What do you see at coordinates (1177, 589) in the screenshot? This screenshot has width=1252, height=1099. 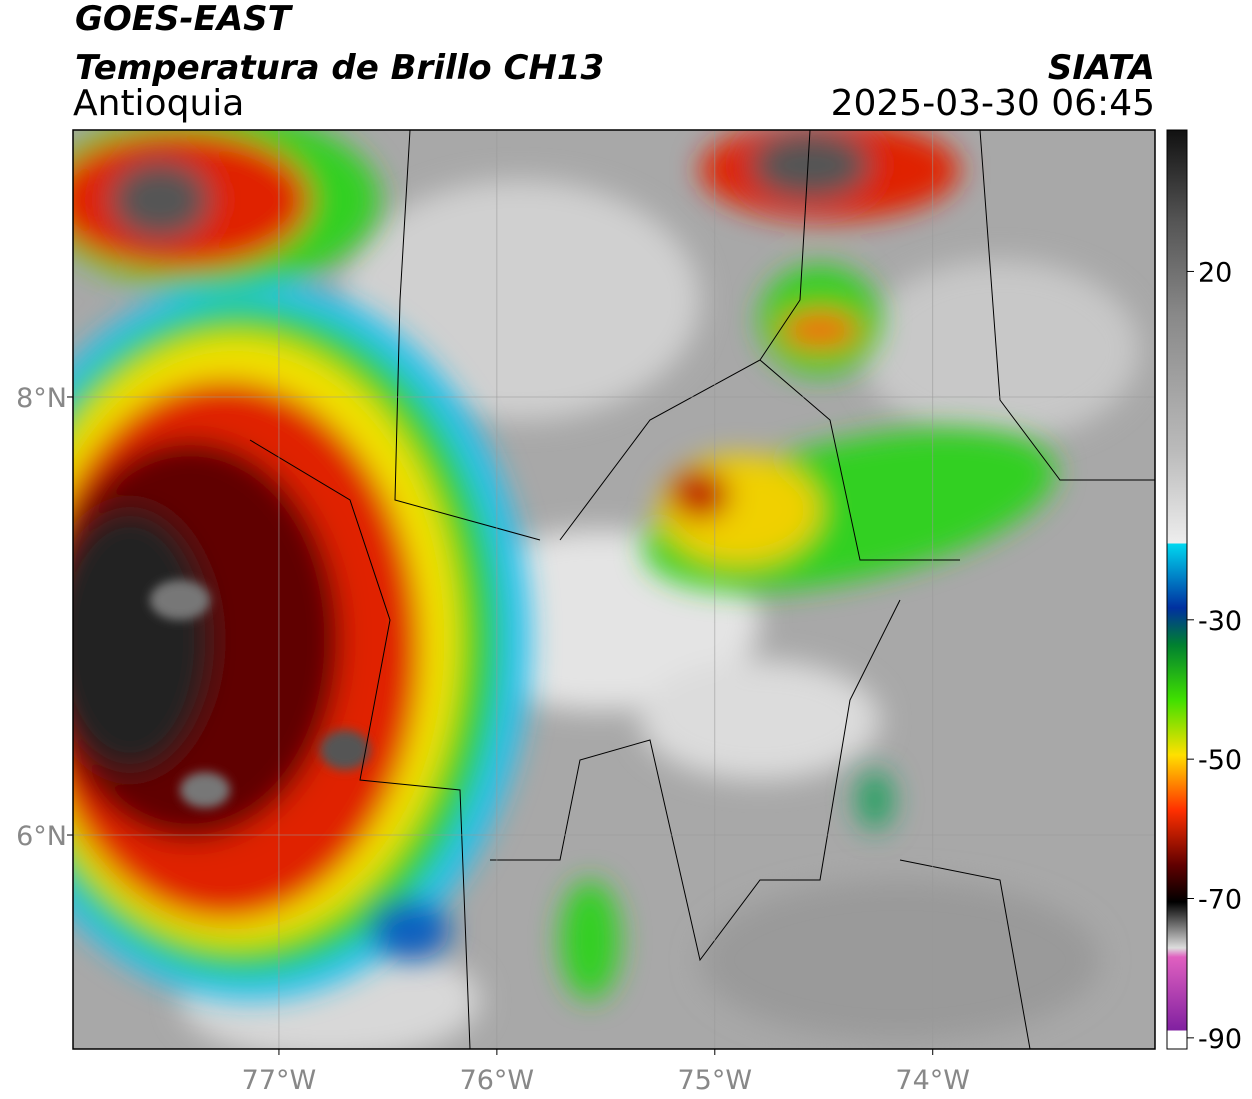 I see `colorbar` at bounding box center [1177, 589].